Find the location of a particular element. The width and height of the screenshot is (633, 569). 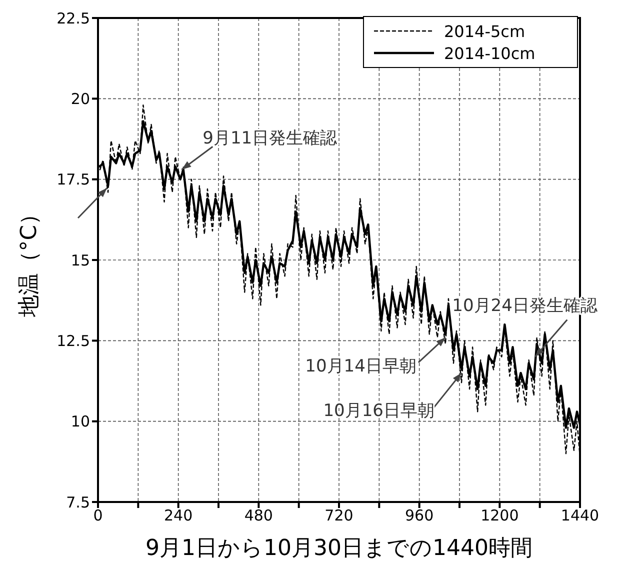

x-tick-label: 480 is located at coordinates (258, 515).